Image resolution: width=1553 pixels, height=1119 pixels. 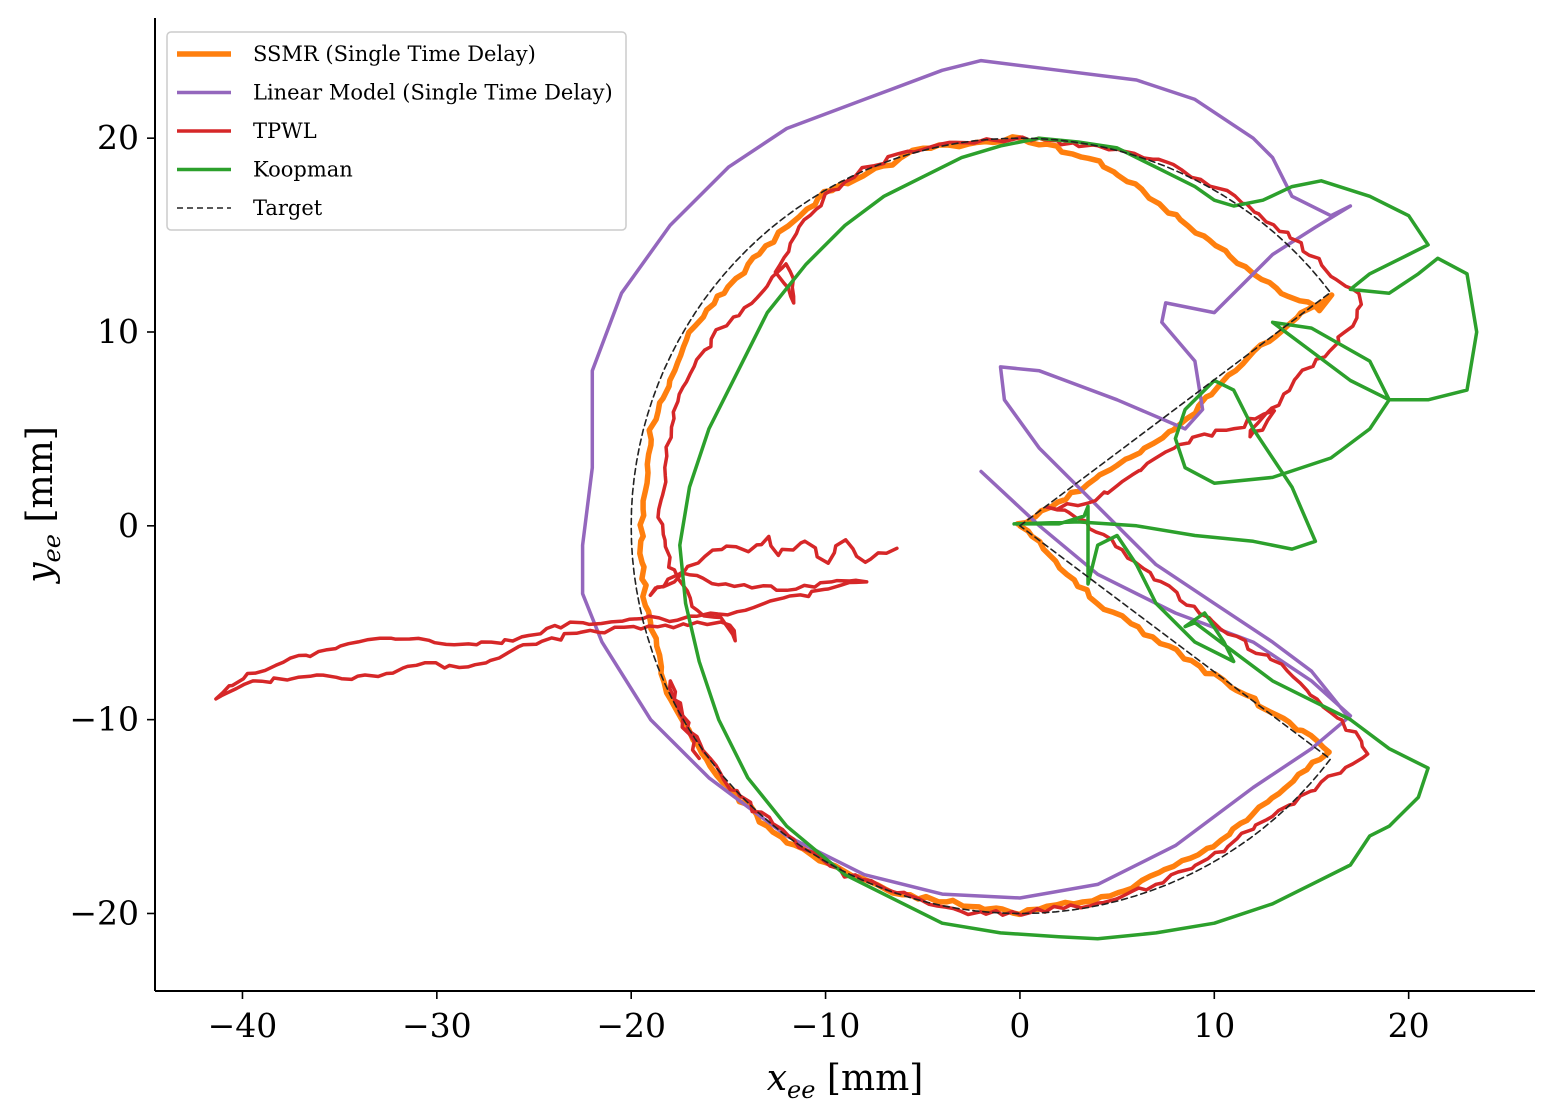 What do you see at coordinates (104, 912) in the screenshot?
I see `y-tick-label: −20` at bounding box center [104, 912].